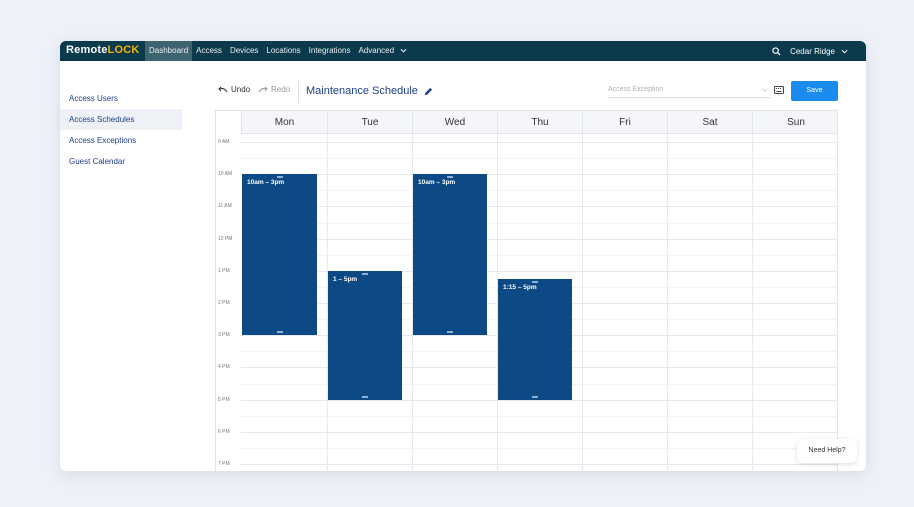 Image resolution: width=914 pixels, height=507 pixels. What do you see at coordinates (169, 51) in the screenshot?
I see `nav-dashboard: Dashboard` at bounding box center [169, 51].